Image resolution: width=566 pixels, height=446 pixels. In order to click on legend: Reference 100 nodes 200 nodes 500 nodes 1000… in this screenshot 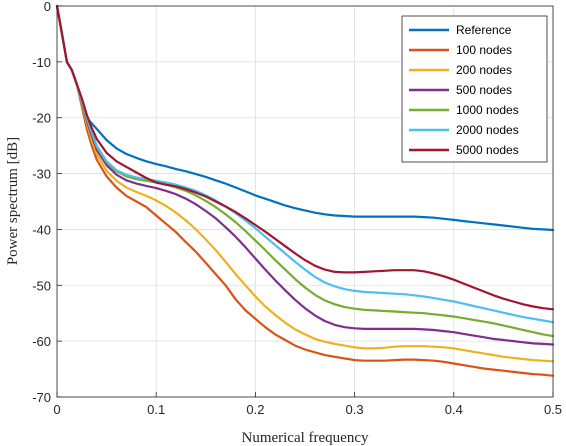, I will do `click(474, 89)`.